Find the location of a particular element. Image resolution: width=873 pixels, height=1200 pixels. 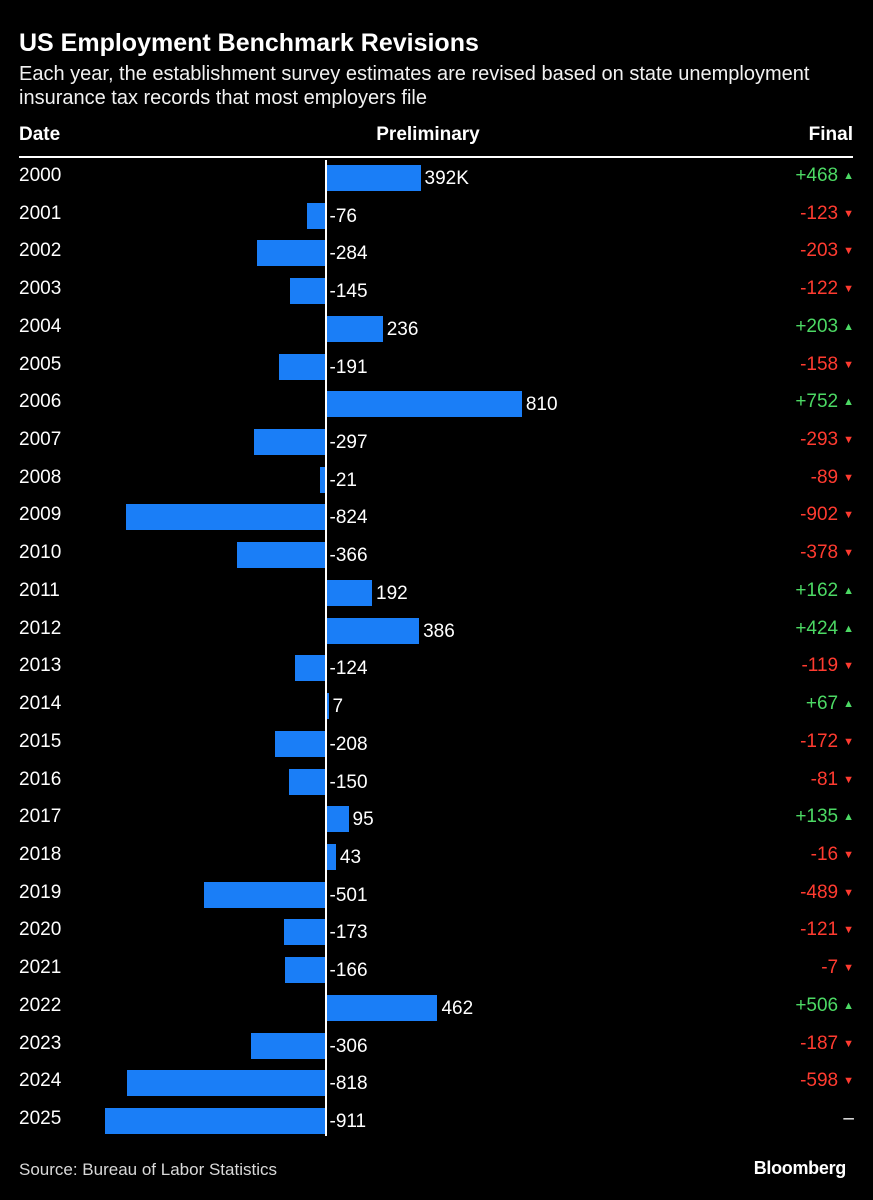

preliminary-value-label: -173 is located at coordinates (348, 933).